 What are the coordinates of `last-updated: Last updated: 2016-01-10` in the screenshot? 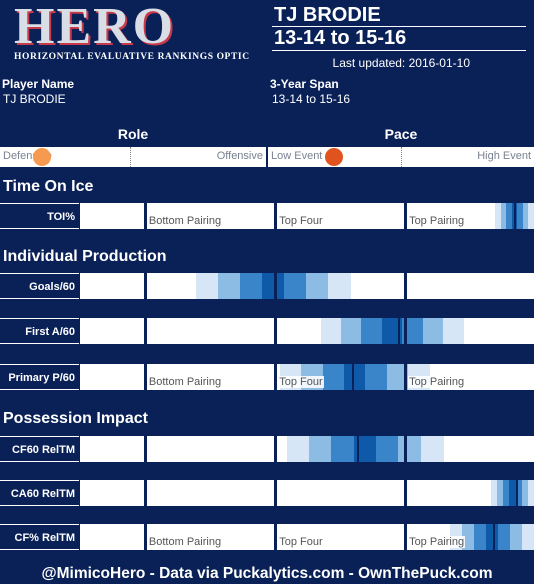 It's located at (401, 63).